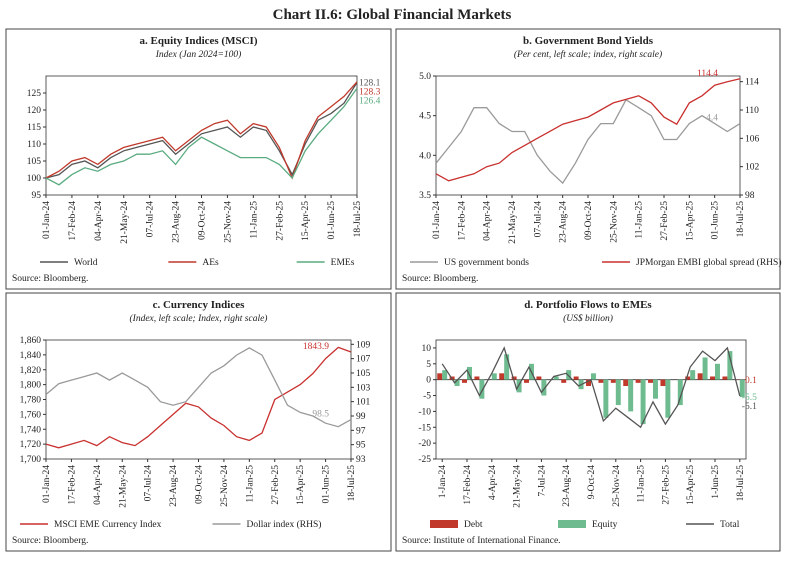  I want to click on y2-tick-label: 102, so click(752, 168).